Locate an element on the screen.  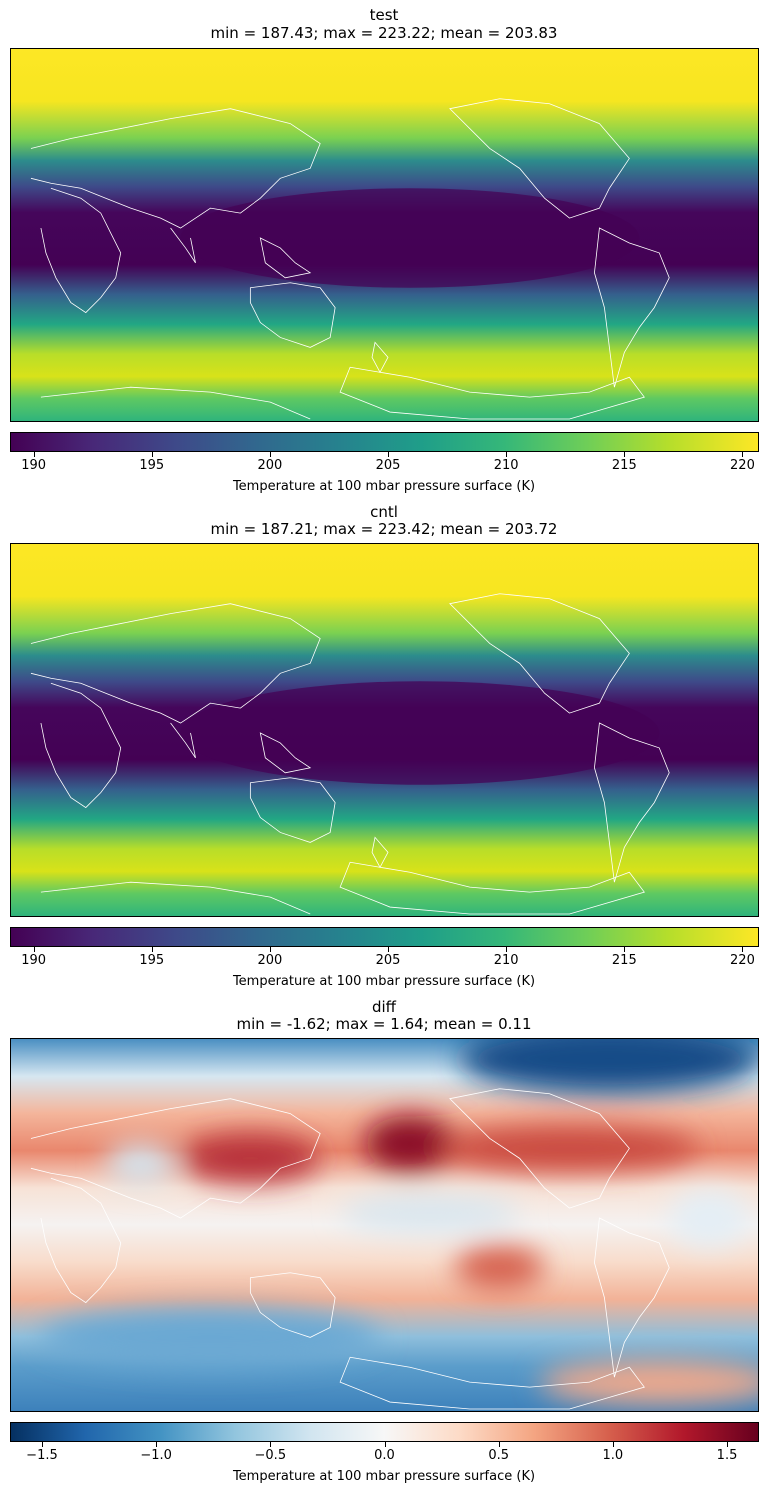
colorbar-tick-label: −1.0 is located at coordinates (156, 1455).